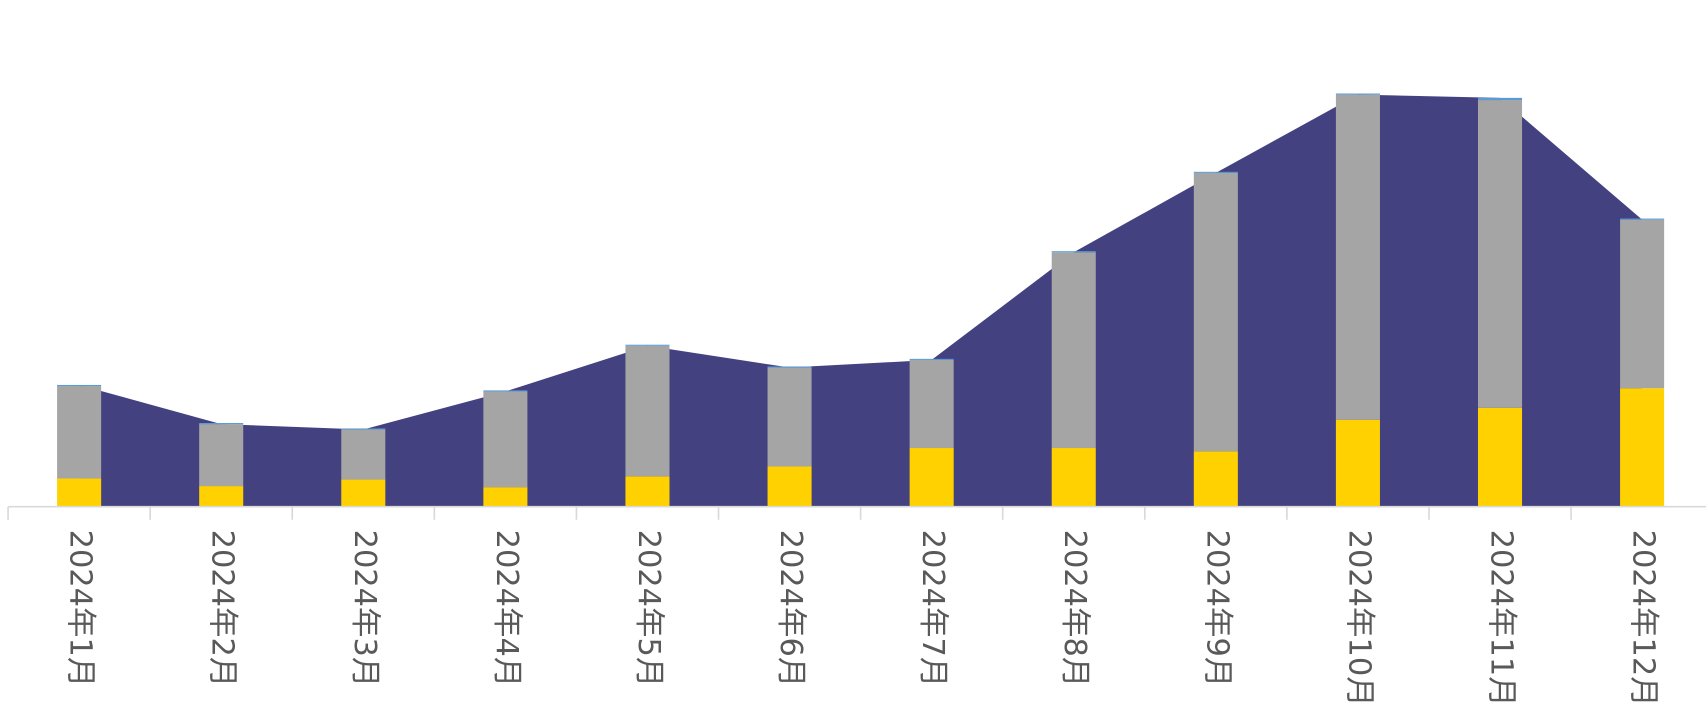  What do you see at coordinates (222, 609) in the screenshot?
I see `x-tick-label: 2024年2月` at bounding box center [222, 609].